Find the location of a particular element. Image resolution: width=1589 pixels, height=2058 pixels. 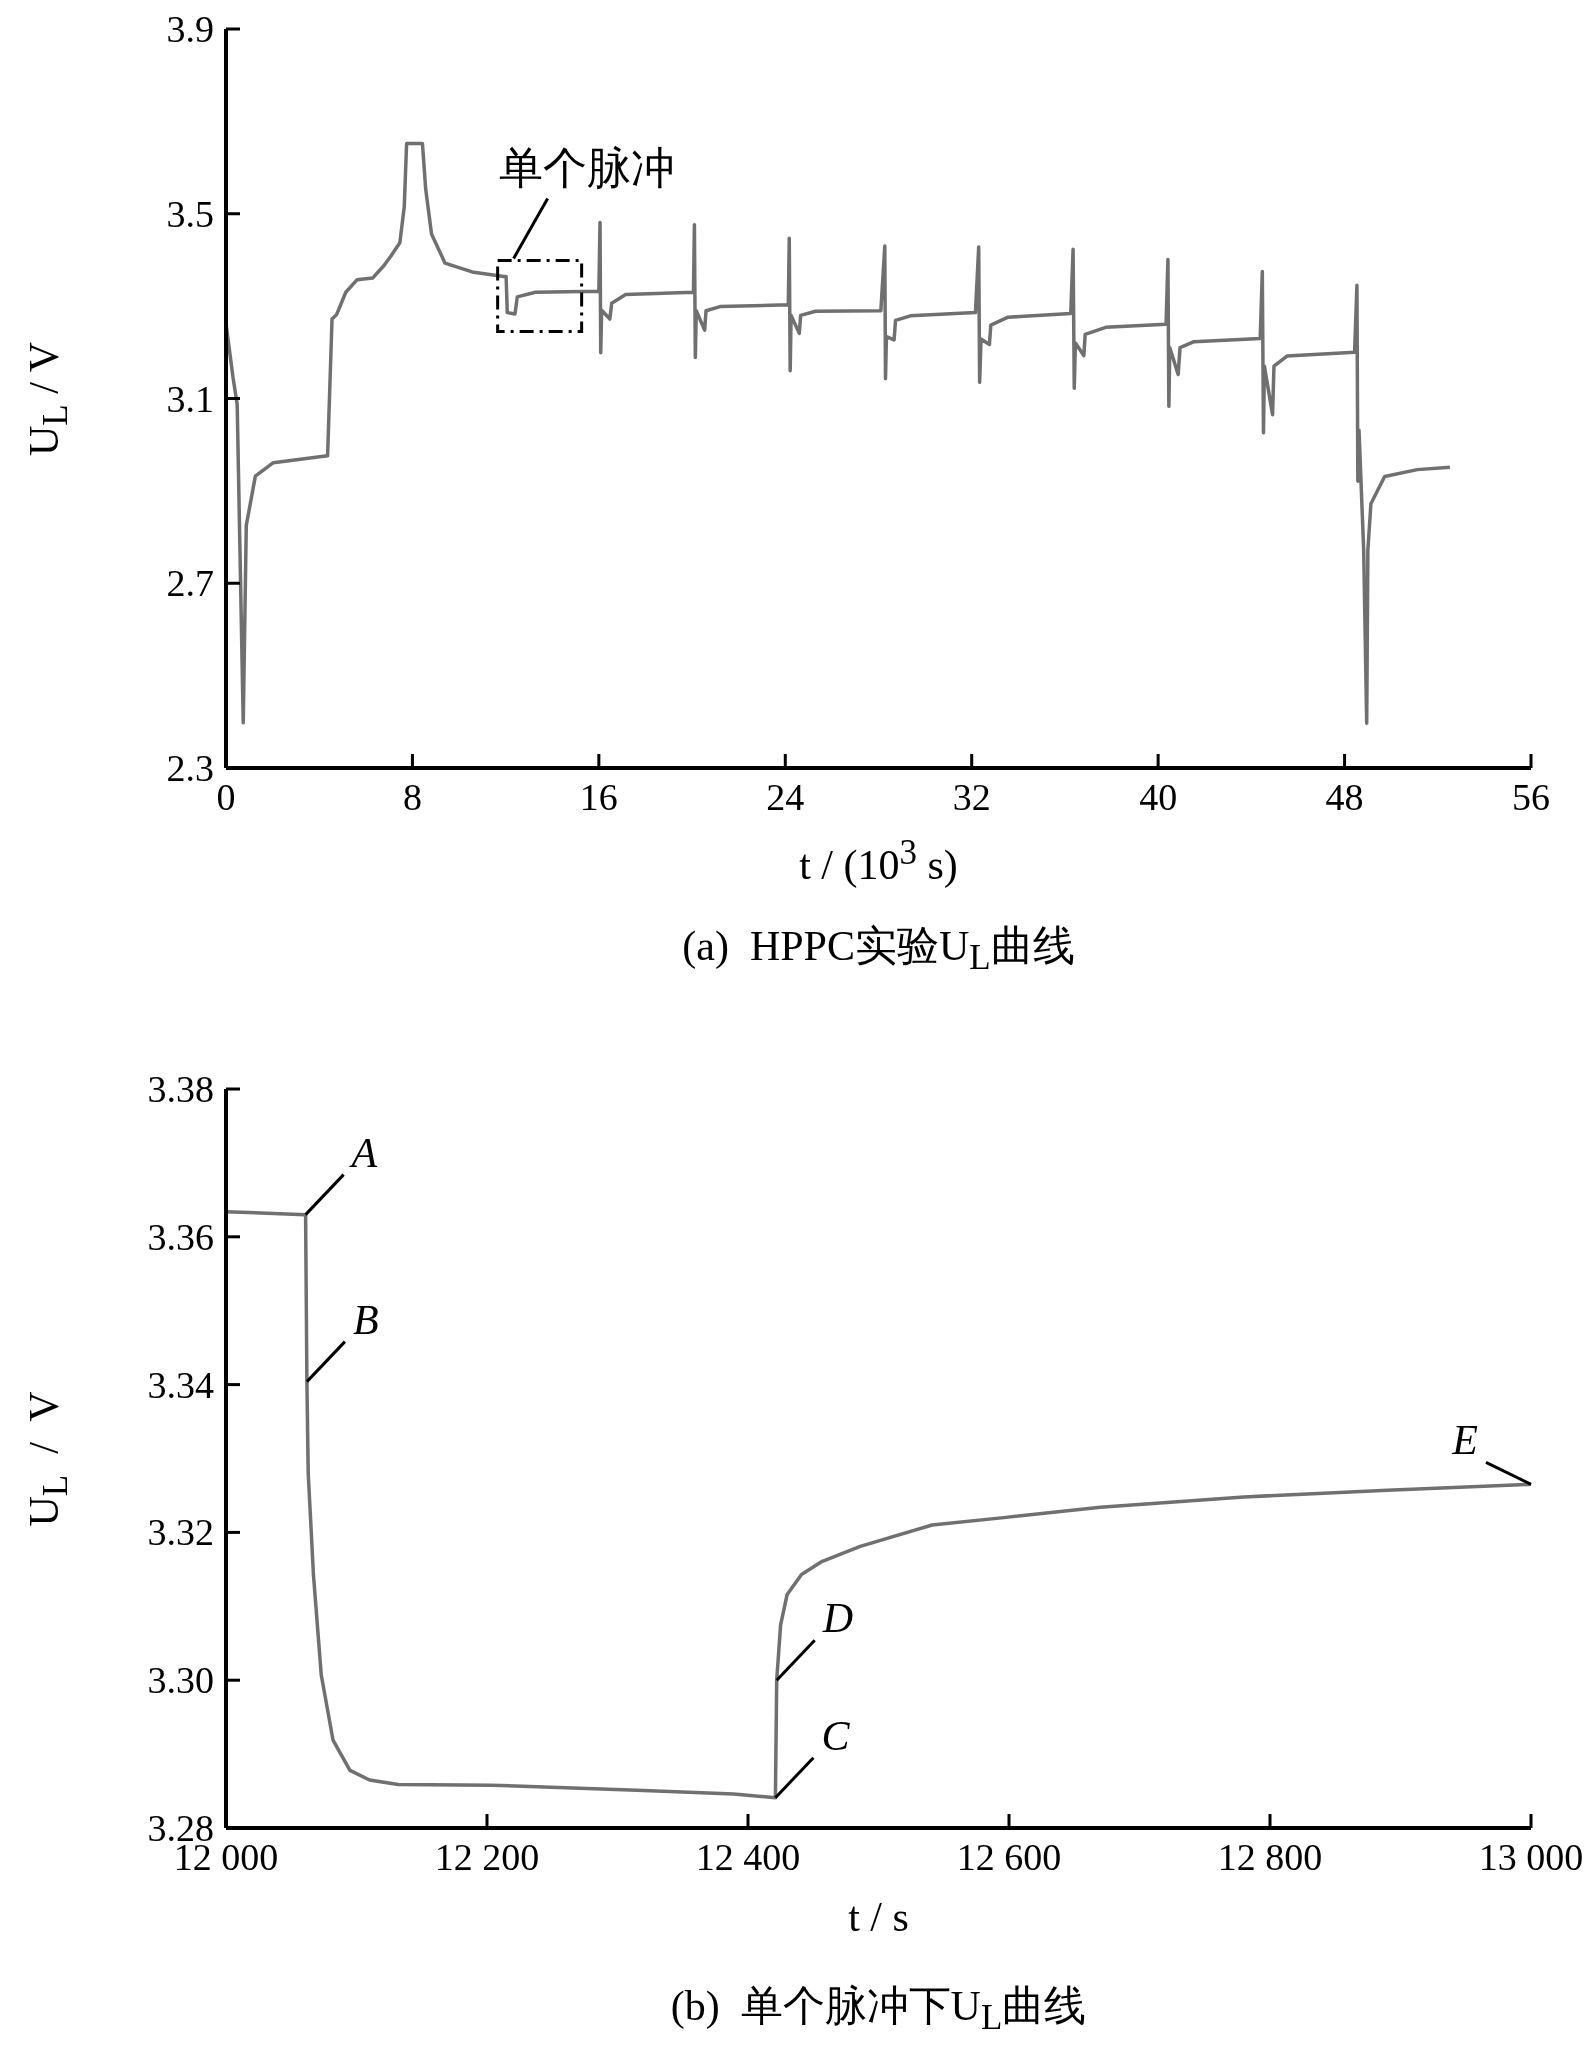

x-tick-label: 12 600 is located at coordinates (1009, 1857).